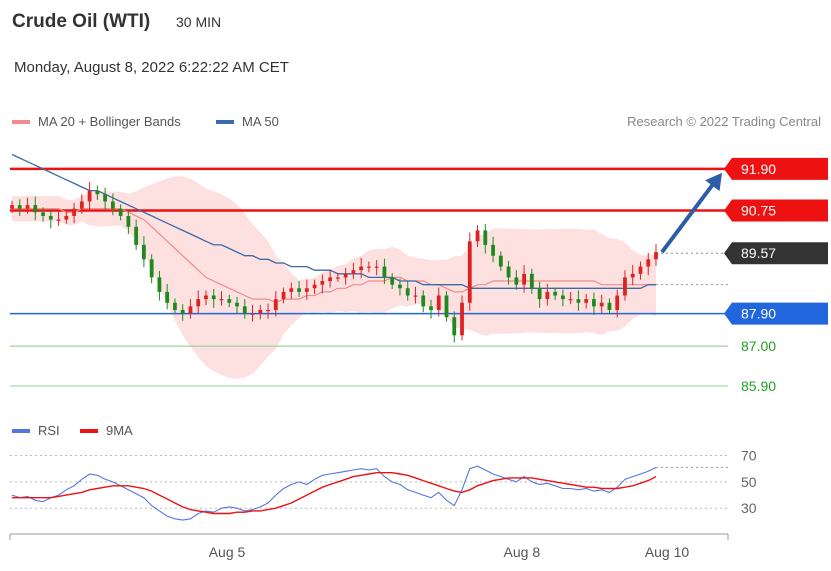 The width and height of the screenshot is (831, 571). What do you see at coordinates (758, 346) in the screenshot?
I see `level-label-87-00: 87.00` at bounding box center [758, 346].